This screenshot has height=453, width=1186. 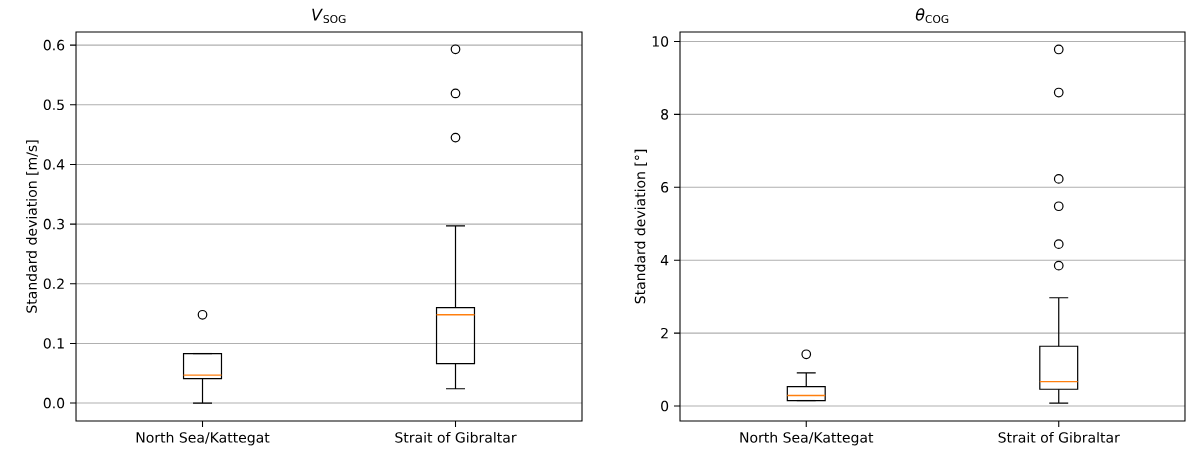 What do you see at coordinates (54, 403) in the screenshot?
I see `y-tick-label: 0.0` at bounding box center [54, 403].